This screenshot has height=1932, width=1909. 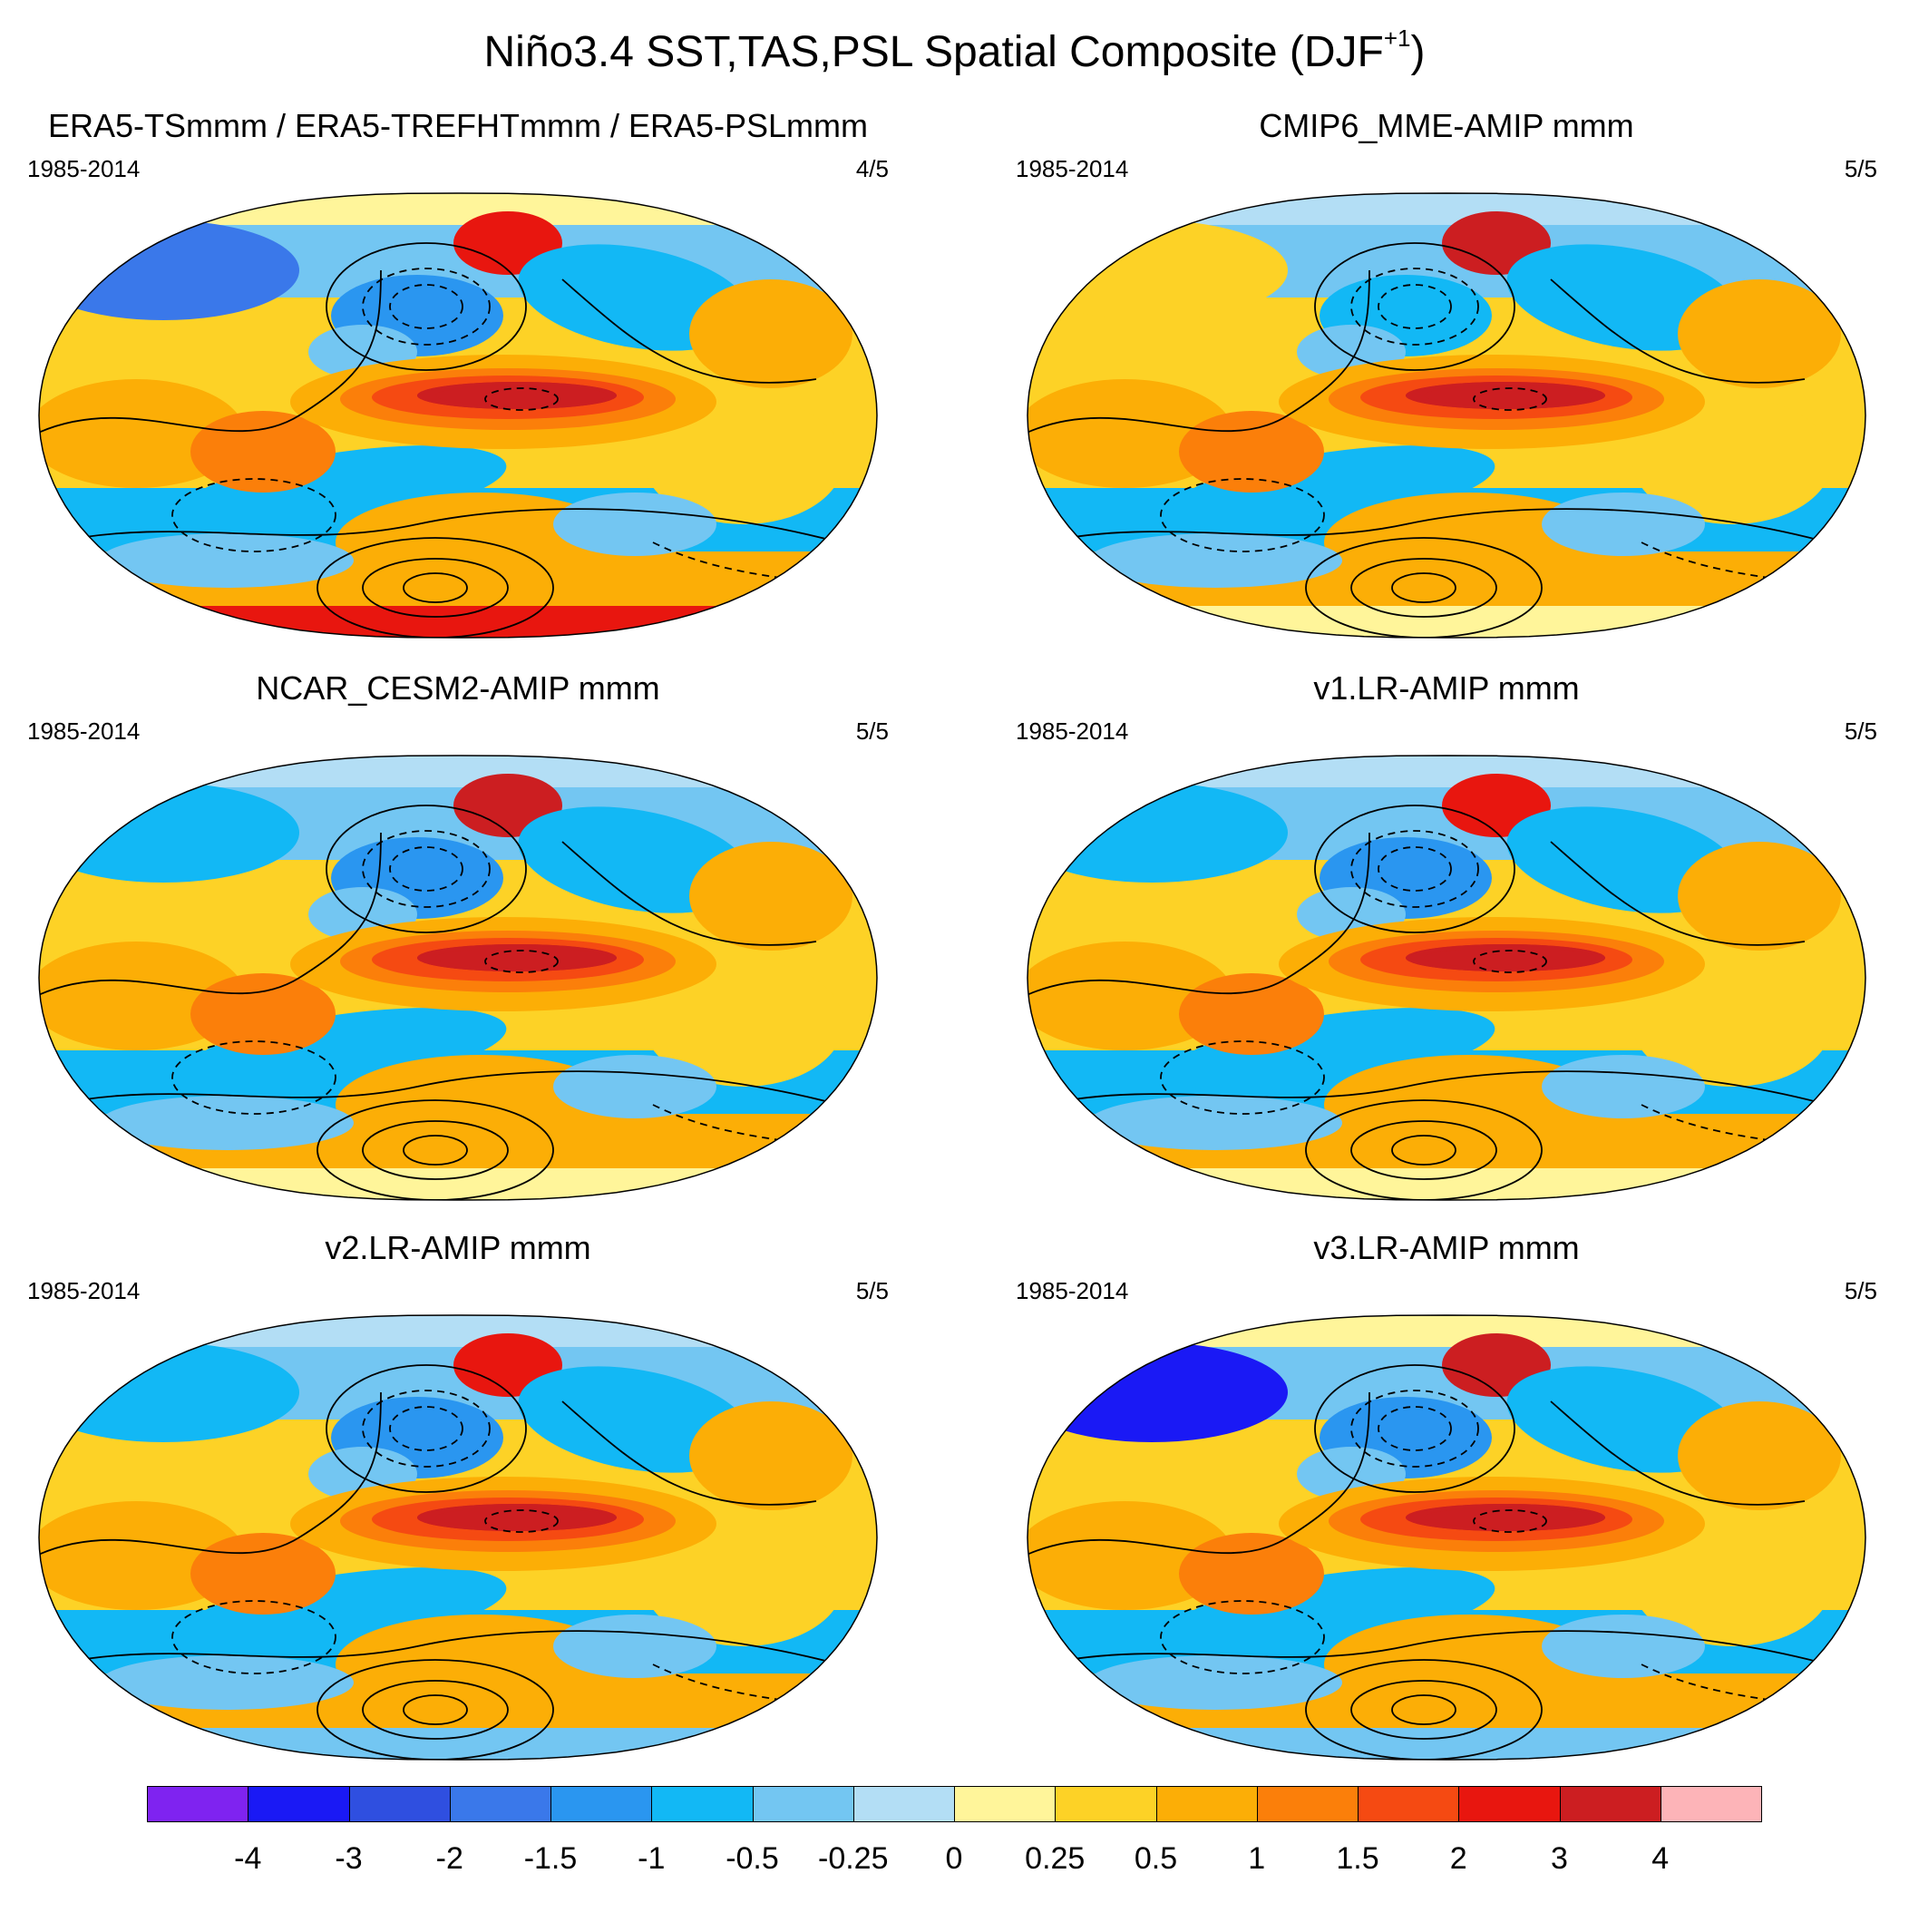 What do you see at coordinates (954, 1858) in the screenshot?
I see `colorbar-tick-label: 0` at bounding box center [954, 1858].